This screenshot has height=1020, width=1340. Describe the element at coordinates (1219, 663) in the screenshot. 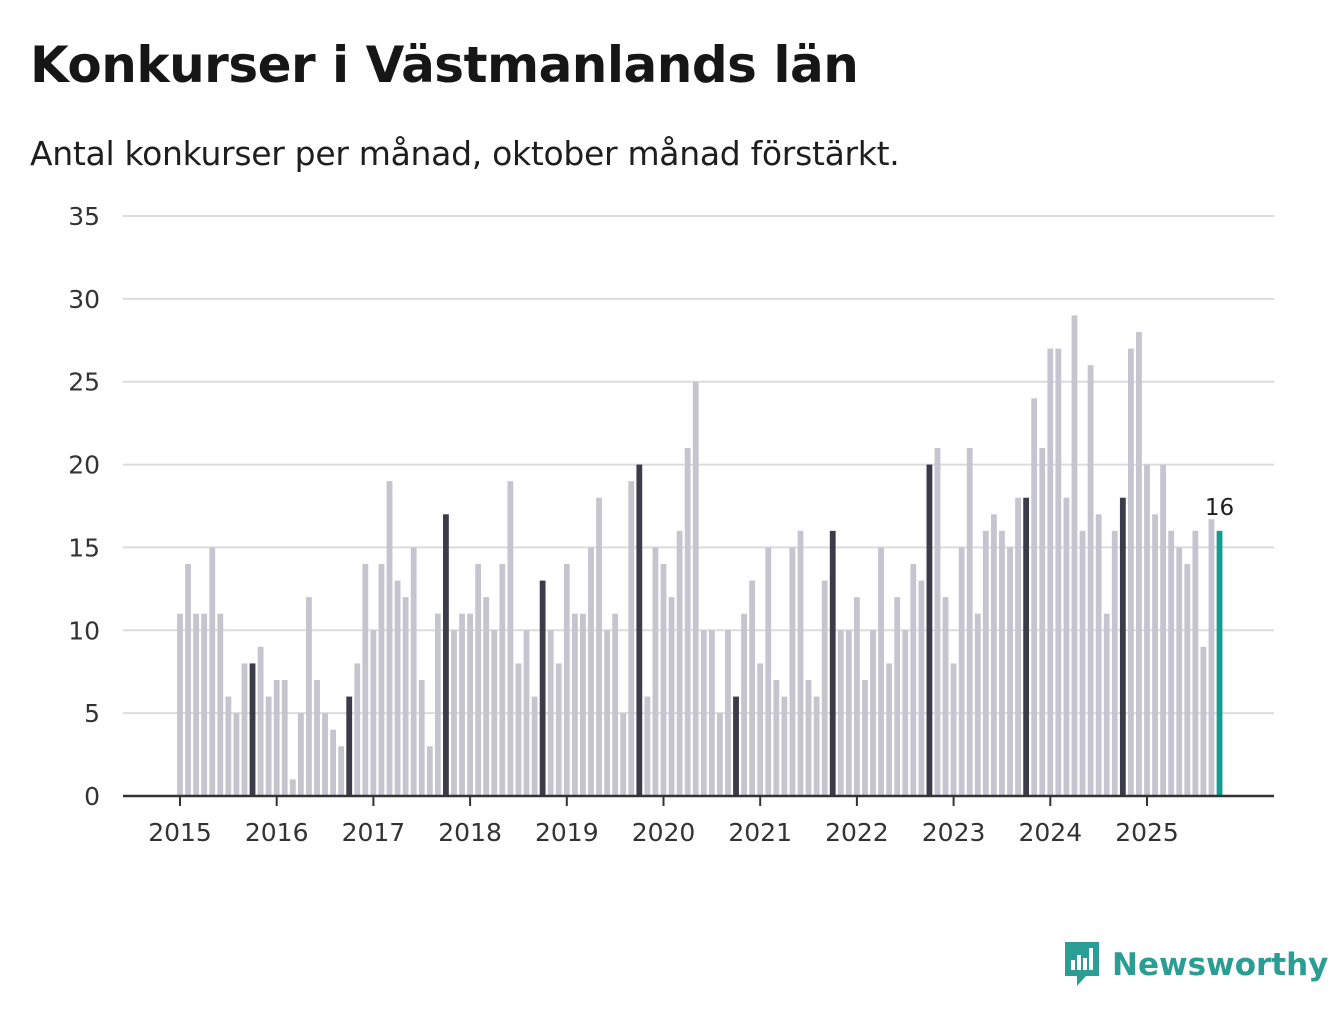

I see `bar-latest` at that location.